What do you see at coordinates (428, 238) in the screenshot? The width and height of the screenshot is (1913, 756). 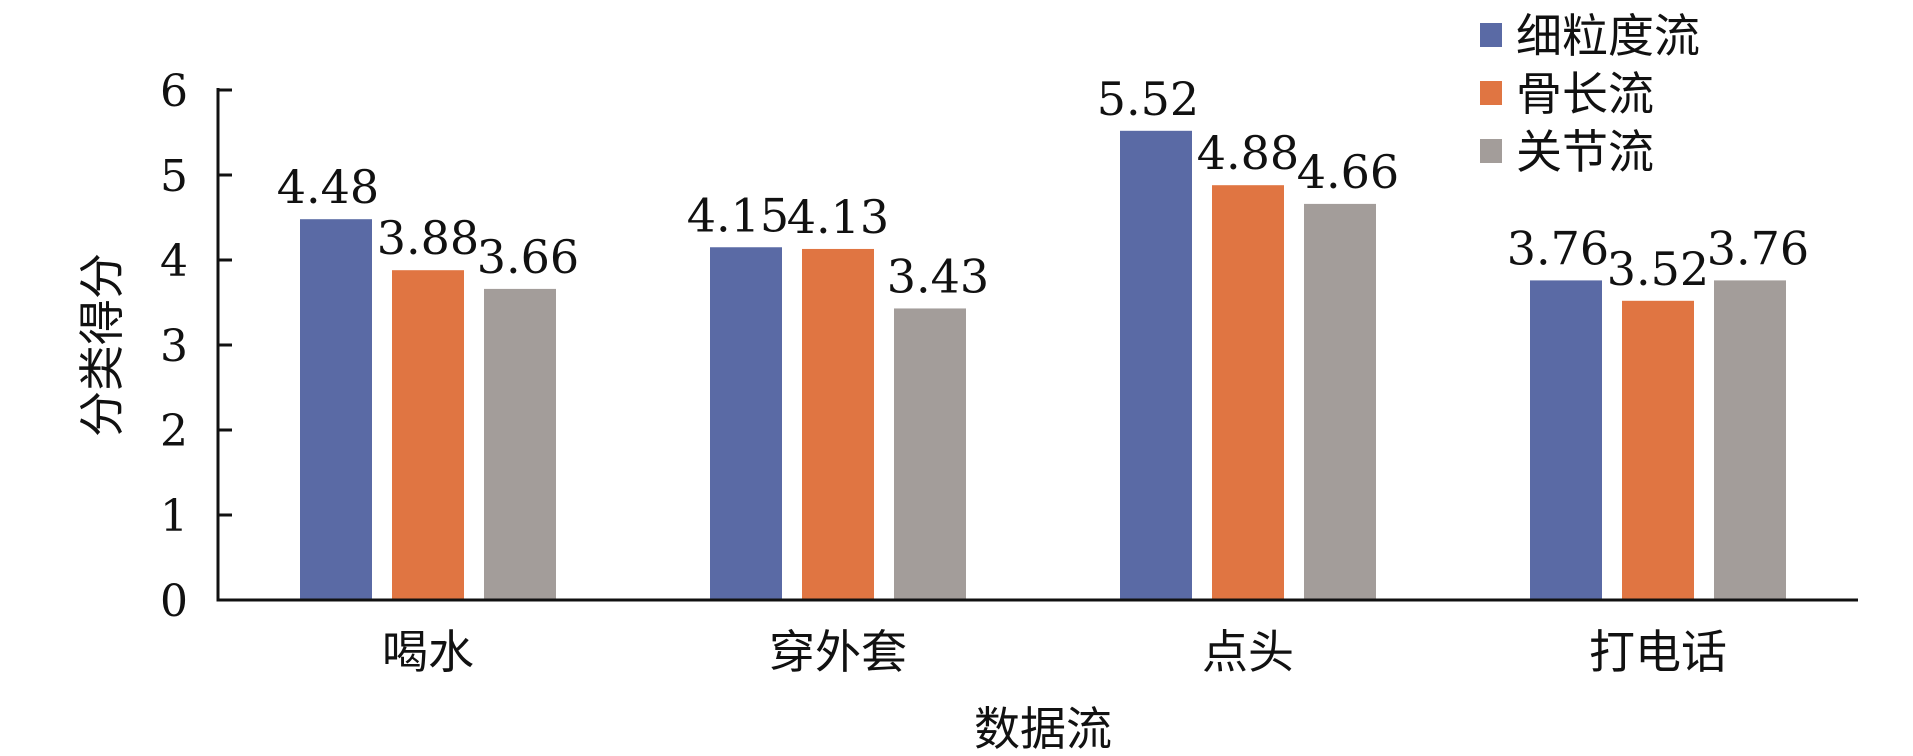 I see `data-label-喝水-骨长流: 3.88` at bounding box center [428, 238].